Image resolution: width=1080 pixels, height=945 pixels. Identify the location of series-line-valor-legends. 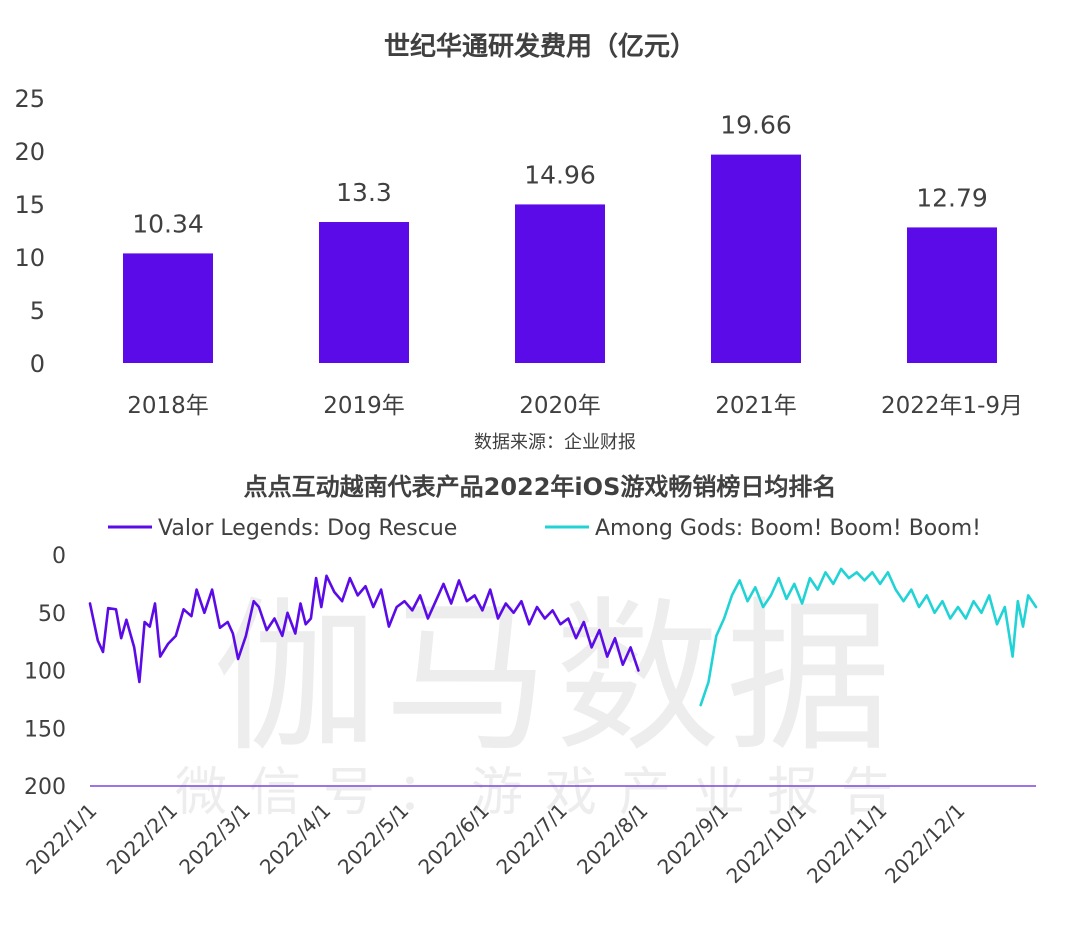
(364, 629).